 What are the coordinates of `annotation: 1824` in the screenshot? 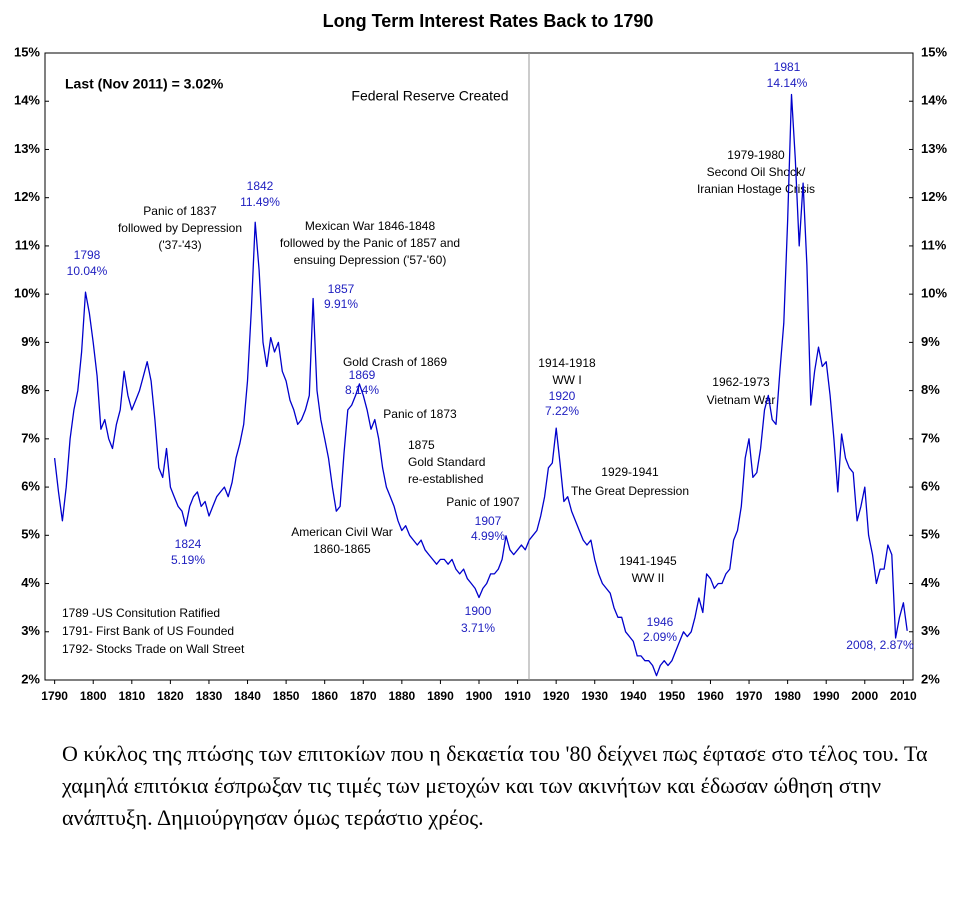 It's located at (188, 544).